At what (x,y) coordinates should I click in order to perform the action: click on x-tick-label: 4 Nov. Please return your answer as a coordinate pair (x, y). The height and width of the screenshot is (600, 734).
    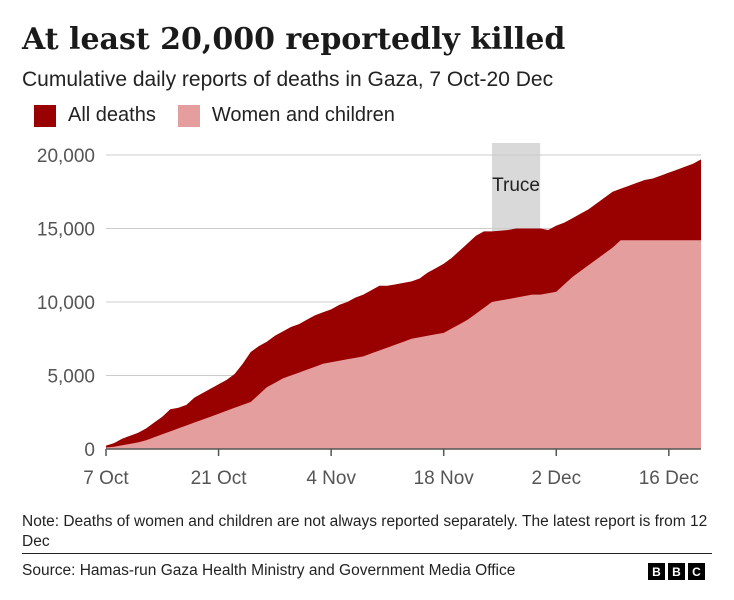
    Looking at the image, I should click on (331, 478).